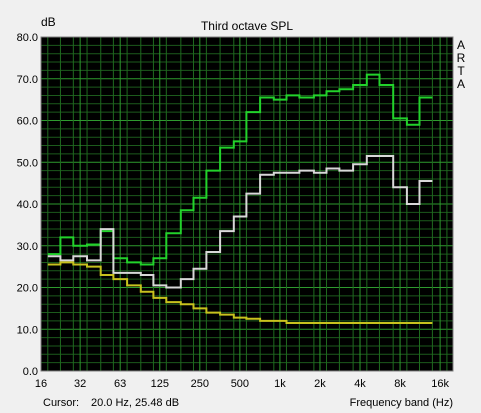  What do you see at coordinates (41, 384) in the screenshot?
I see `x-tick-label: 16` at bounding box center [41, 384].